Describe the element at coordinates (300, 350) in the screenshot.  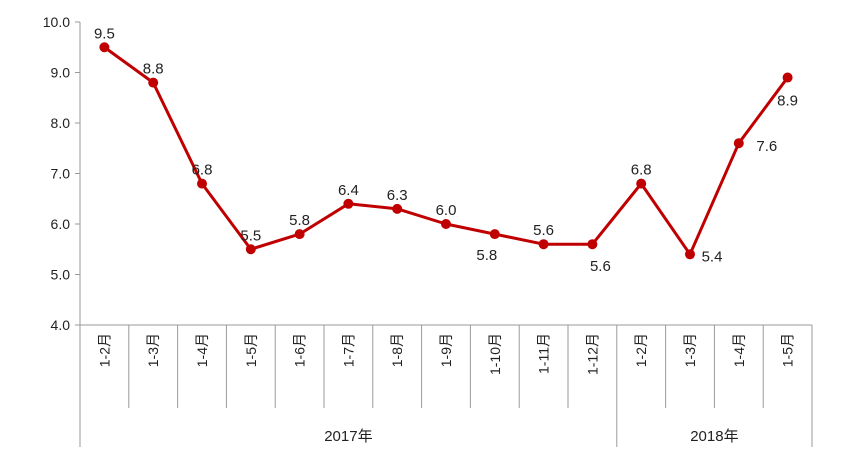
I see `x-tick-label: 1-6月` at that location.